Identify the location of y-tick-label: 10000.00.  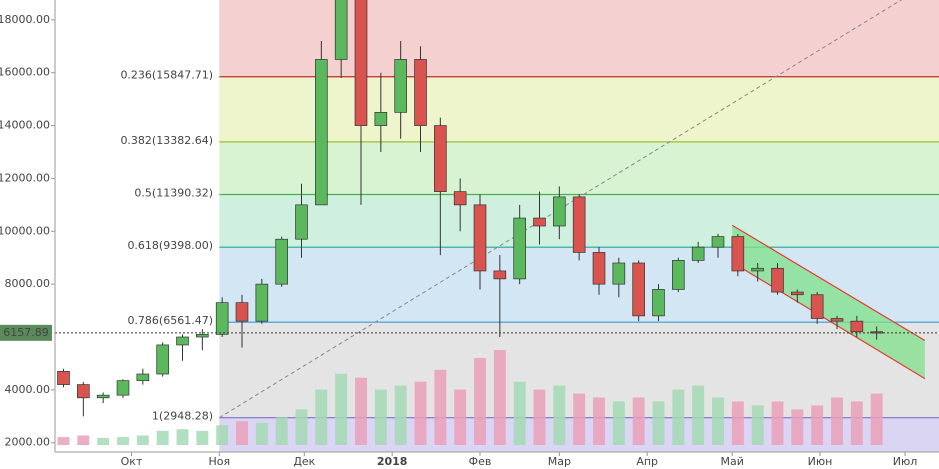
(25, 230).